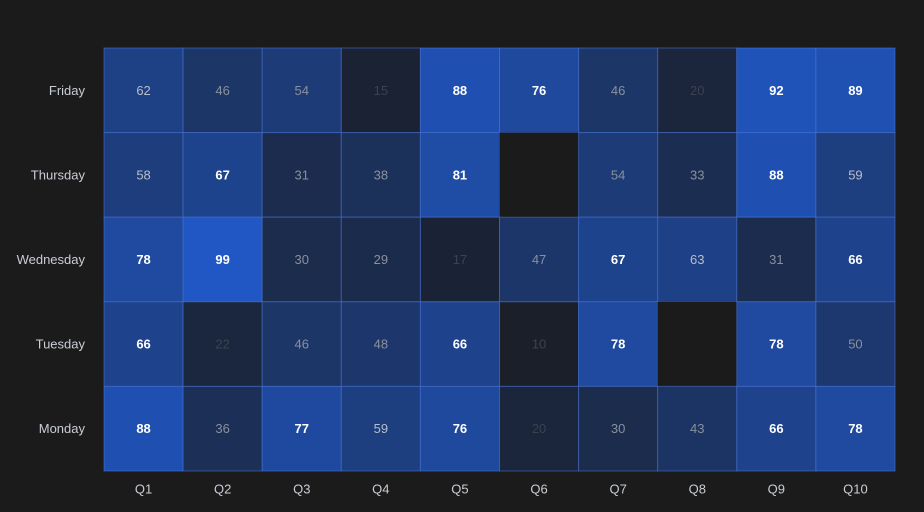  What do you see at coordinates (301, 489) in the screenshot?
I see `x-axis-label: Q3` at bounding box center [301, 489].